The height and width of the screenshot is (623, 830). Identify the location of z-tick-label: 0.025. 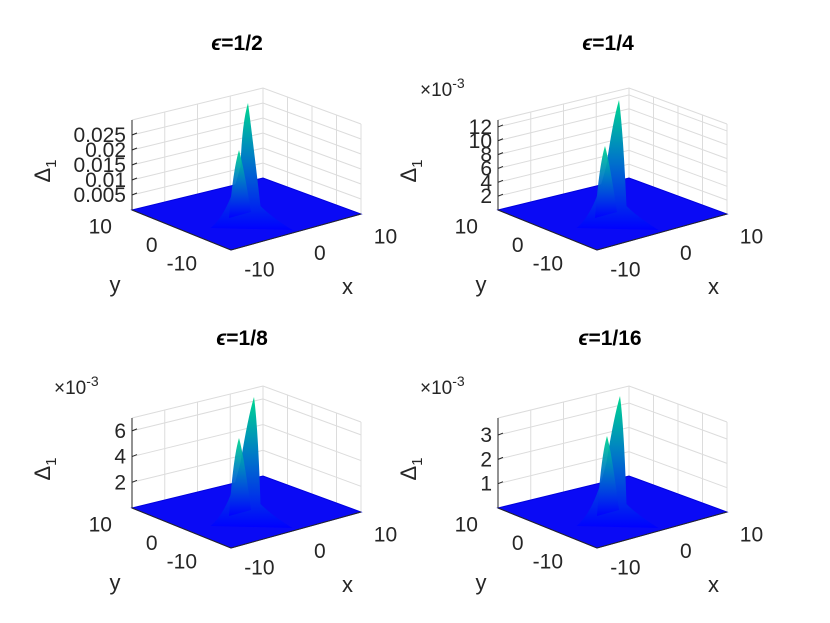
(99, 135).